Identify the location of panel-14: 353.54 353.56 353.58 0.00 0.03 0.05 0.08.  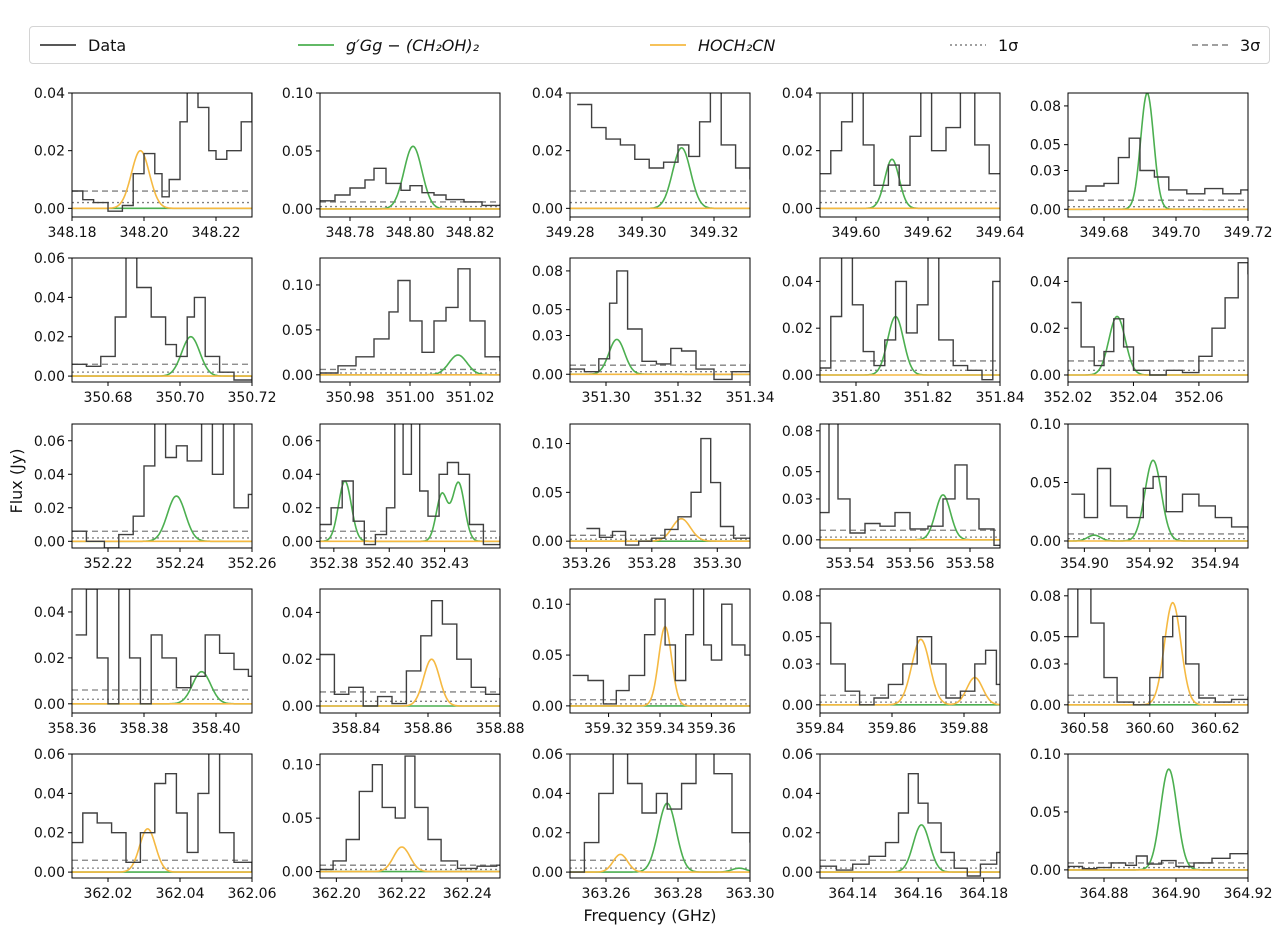
(891, 497).